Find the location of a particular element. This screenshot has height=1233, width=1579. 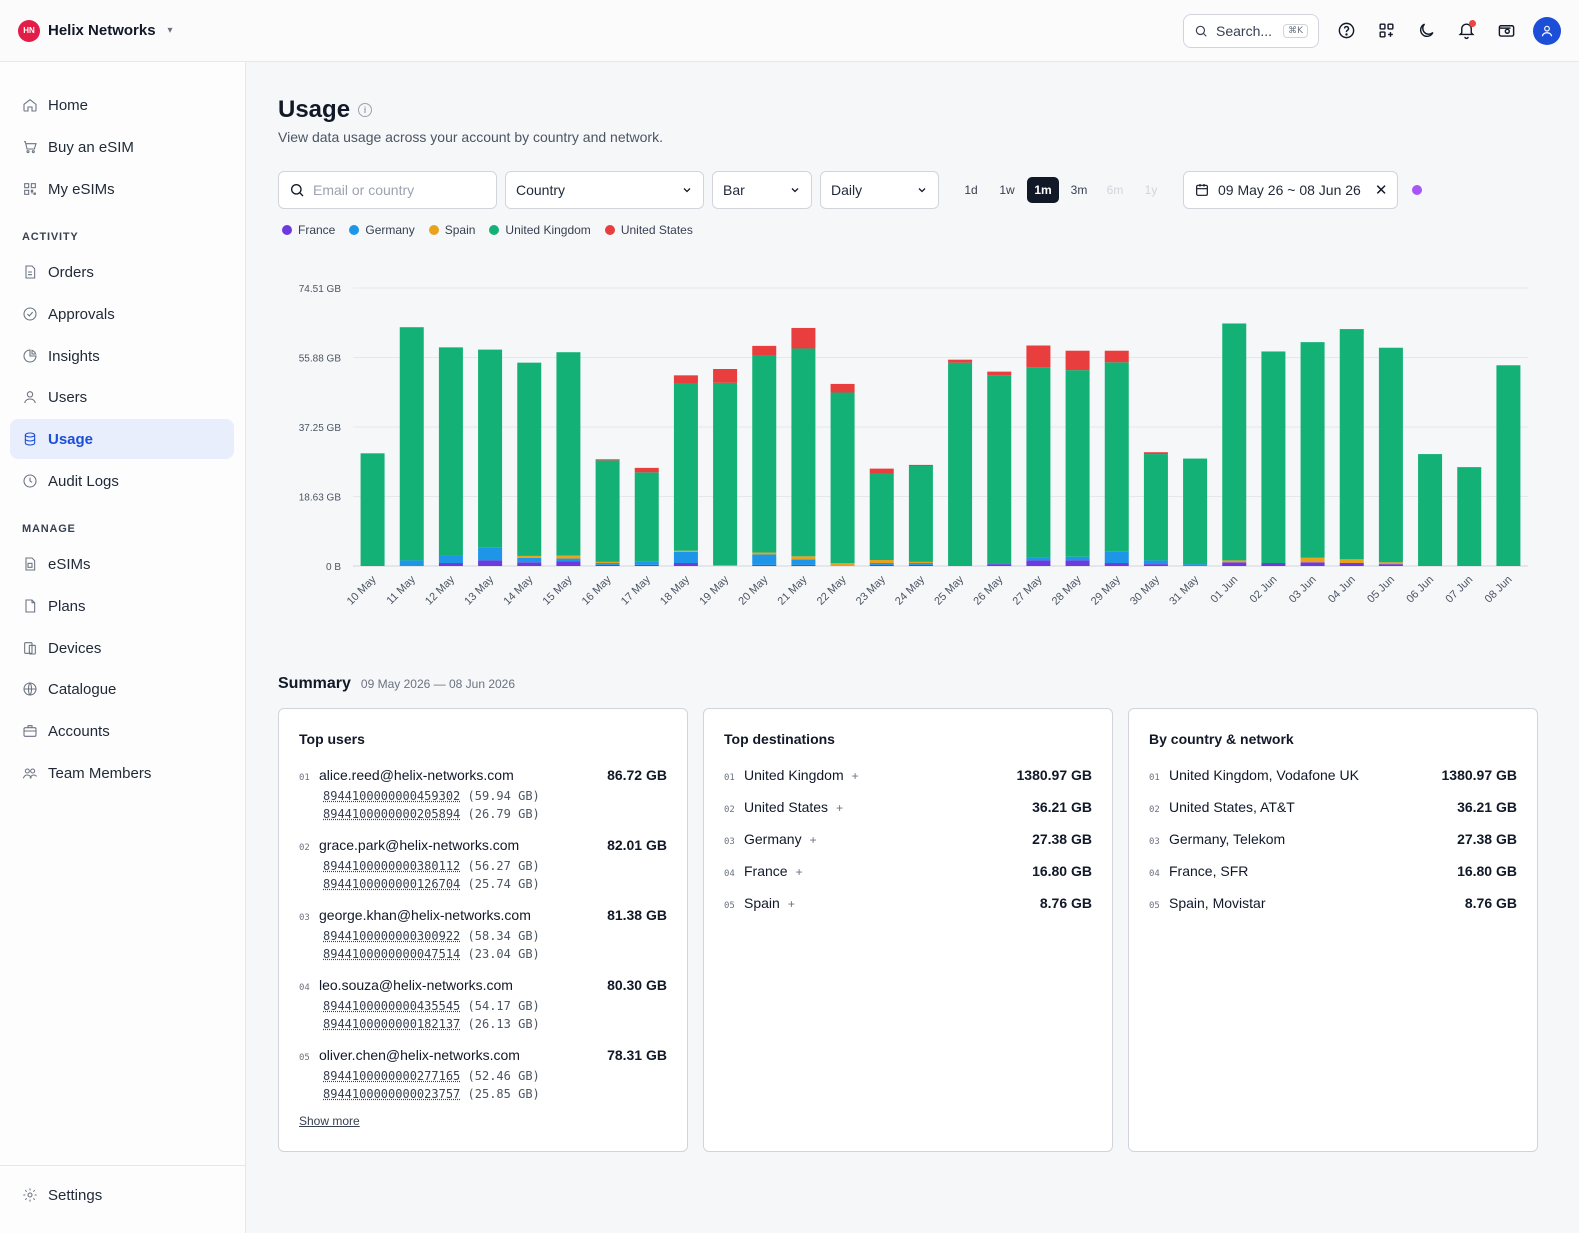

destination-row: 04 France +16.80 GB is located at coordinates (908, 871).